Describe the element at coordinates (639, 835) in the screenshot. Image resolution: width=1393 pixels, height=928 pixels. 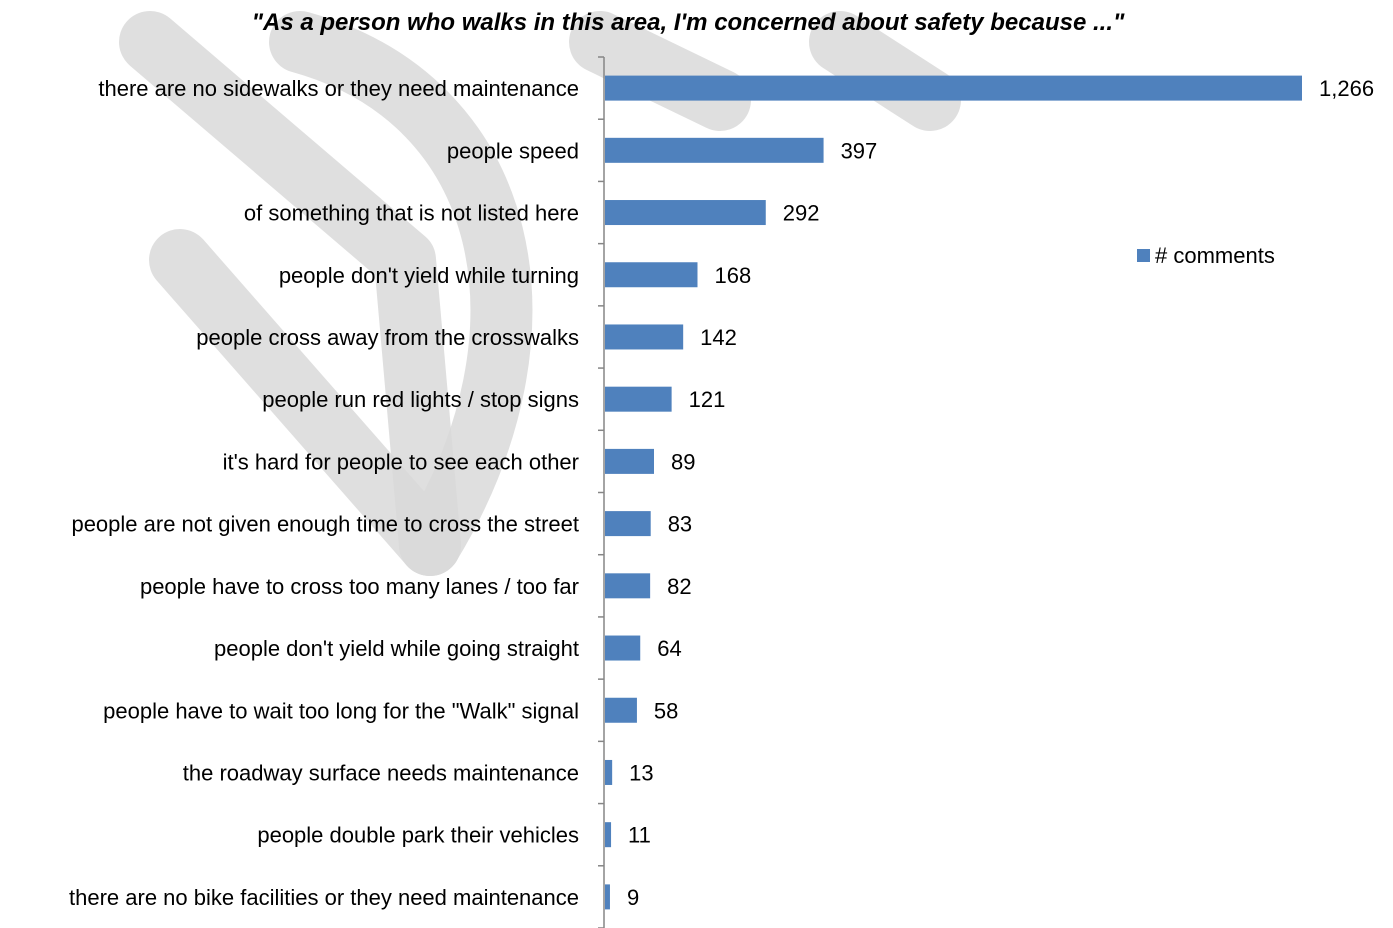
I see `data-label: 11` at that location.